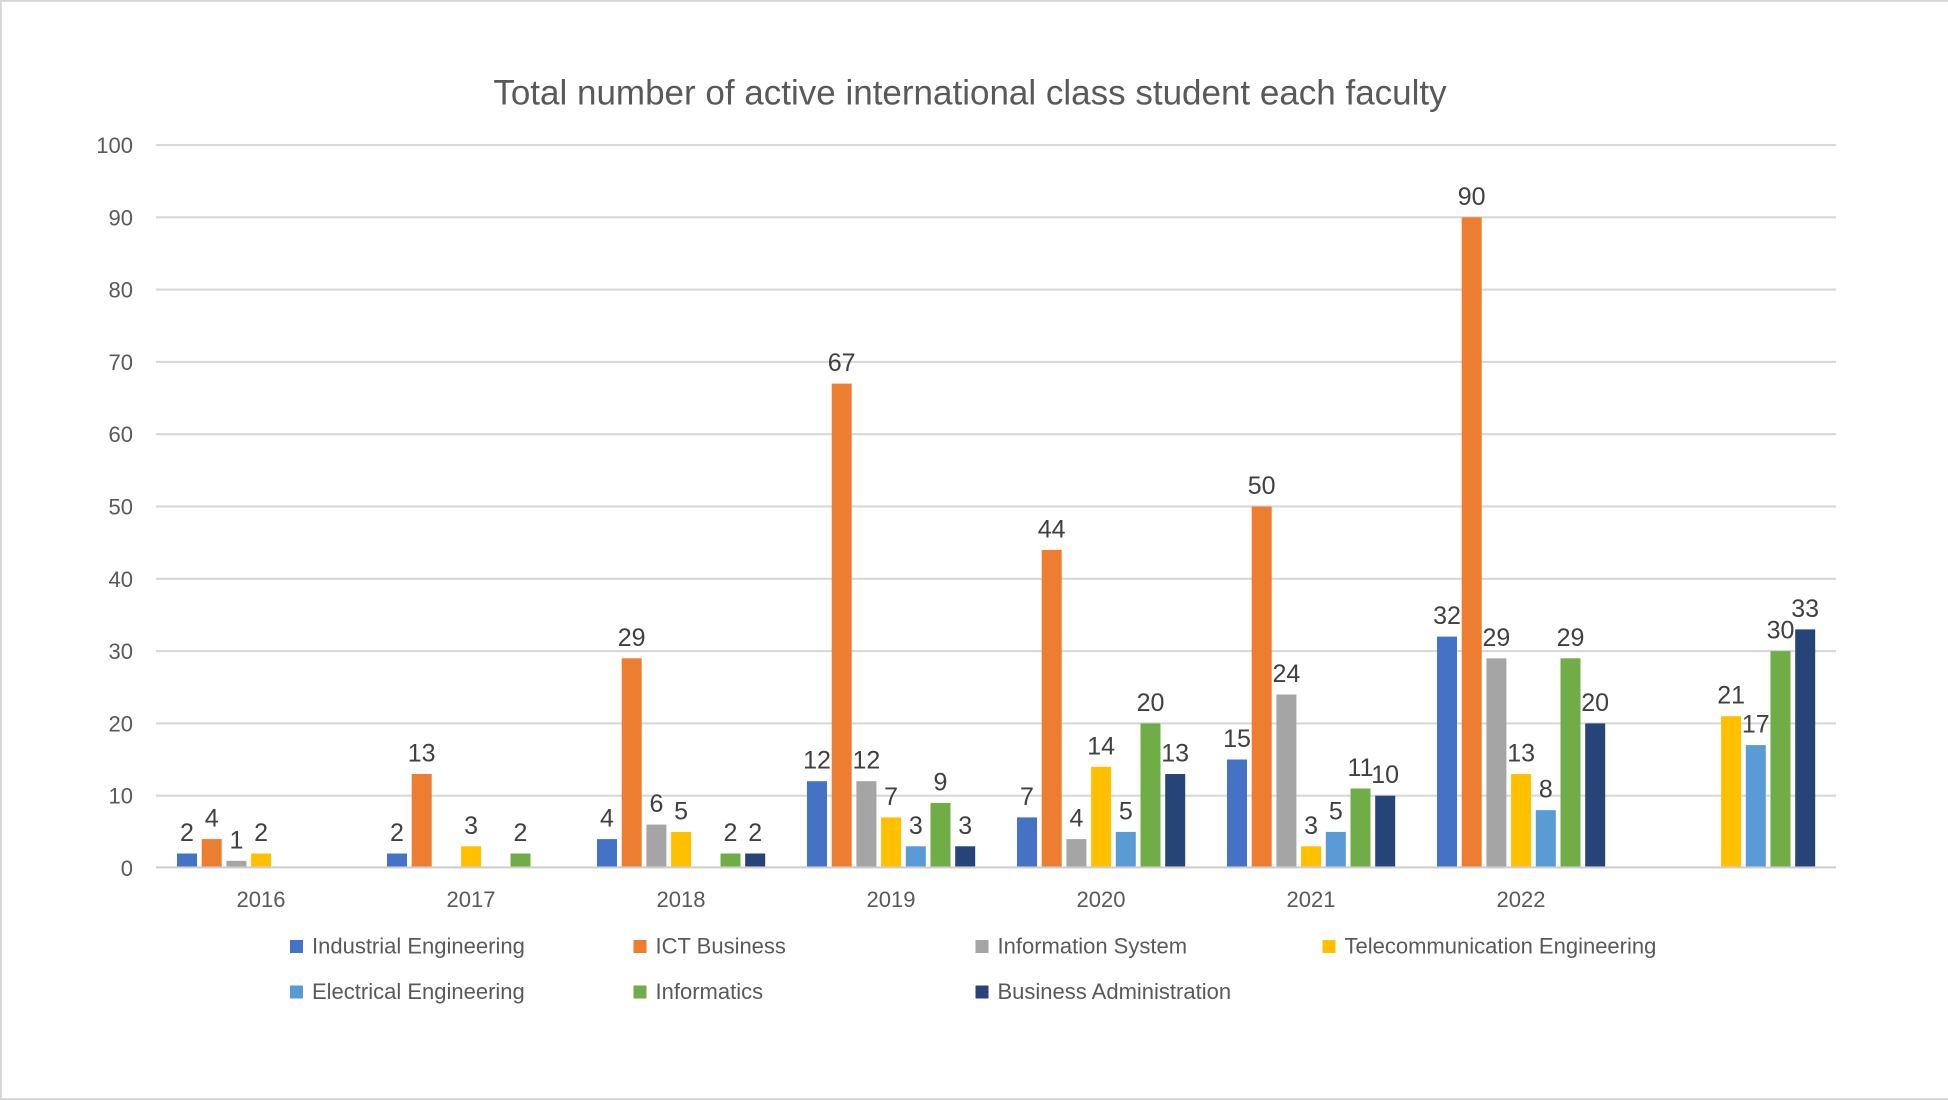  What do you see at coordinates (471, 899) in the screenshot?
I see `svg-text: 2017` at bounding box center [471, 899].